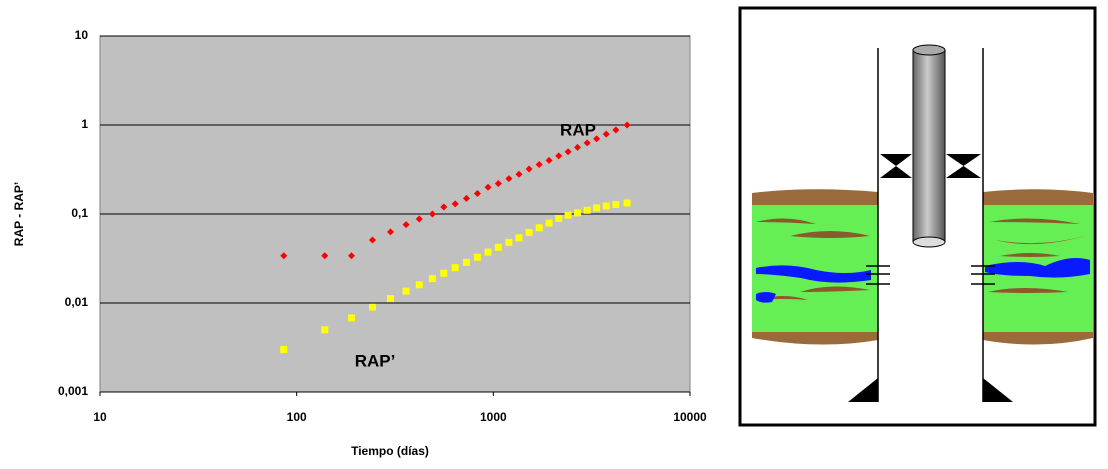  Describe the element at coordinates (375, 360) in the screenshot. I see `annotation: RAP’` at that location.